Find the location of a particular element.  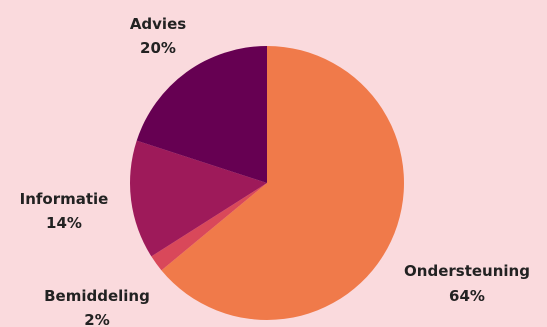

slice-label-ondersteuning: Ondersteuning is located at coordinates (467, 271).